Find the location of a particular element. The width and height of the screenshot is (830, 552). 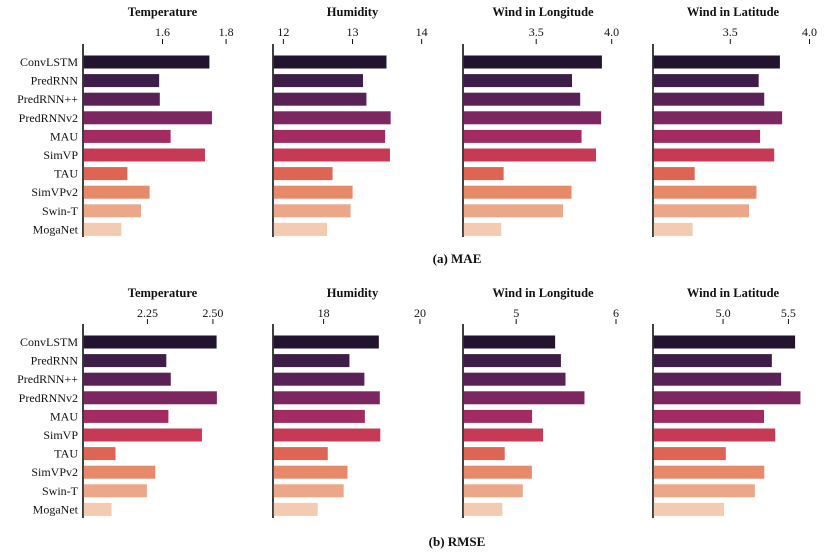

bar-wind-in-longitude-simvpv2 is located at coordinates (517, 192).